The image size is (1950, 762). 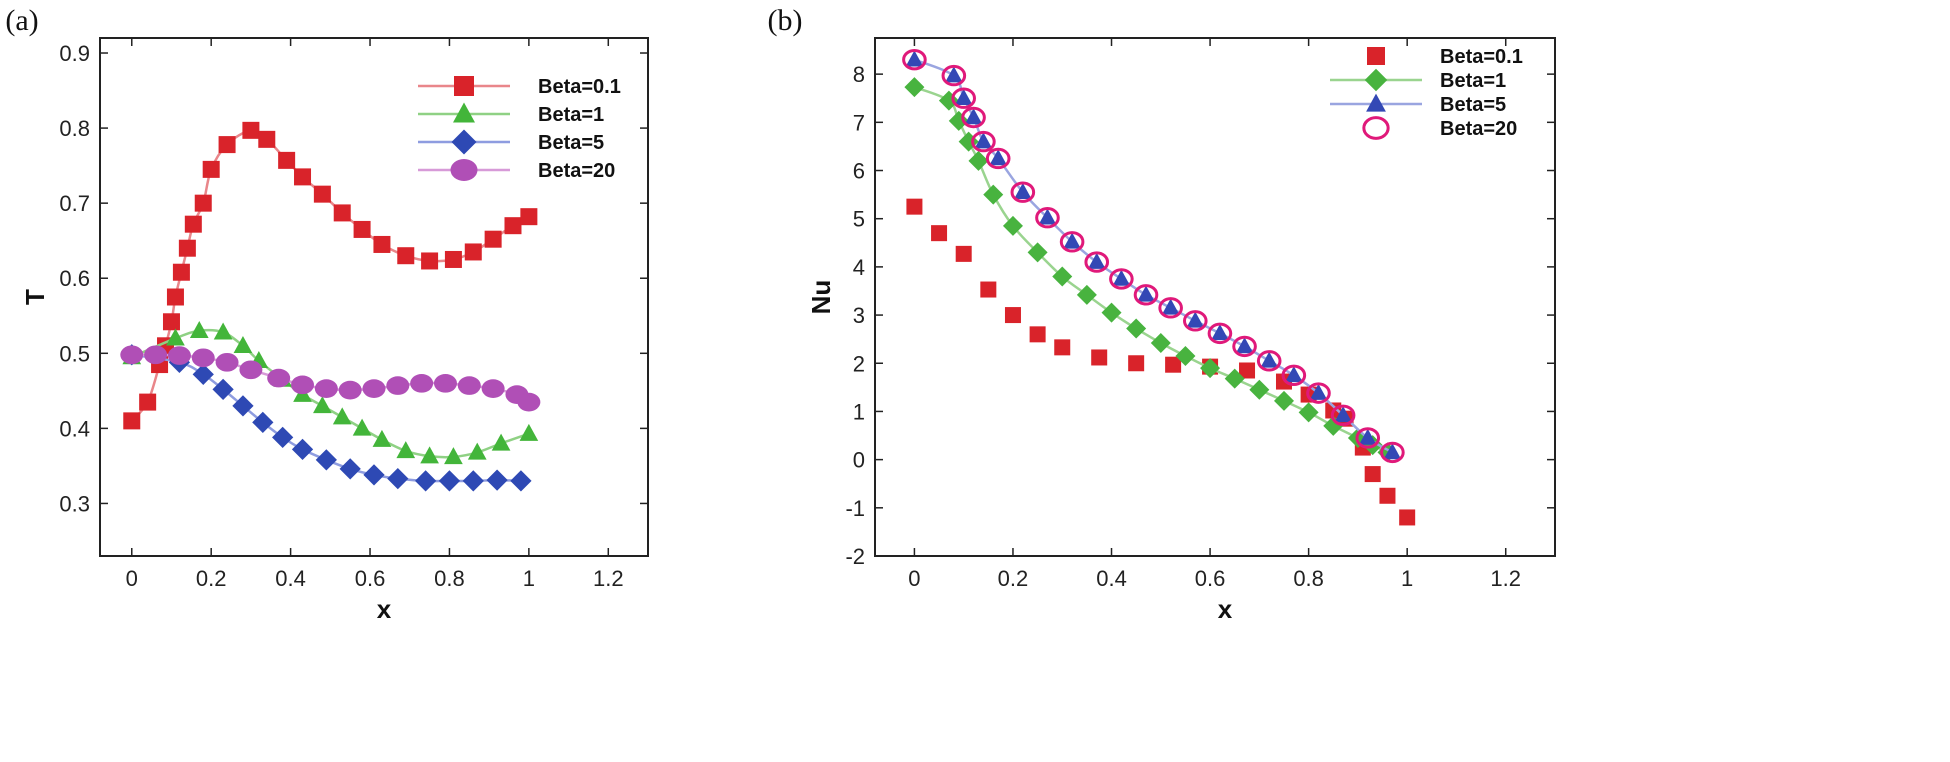 I want to click on y-tick-label: 0.9, so click(x=74, y=53).